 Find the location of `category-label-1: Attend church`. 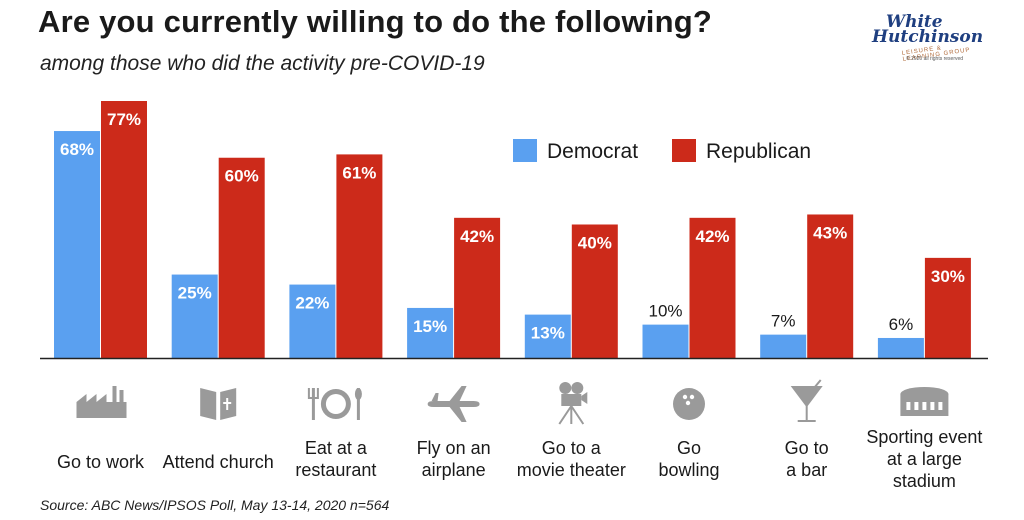

category-label-1: Attend church is located at coordinates (218, 462).